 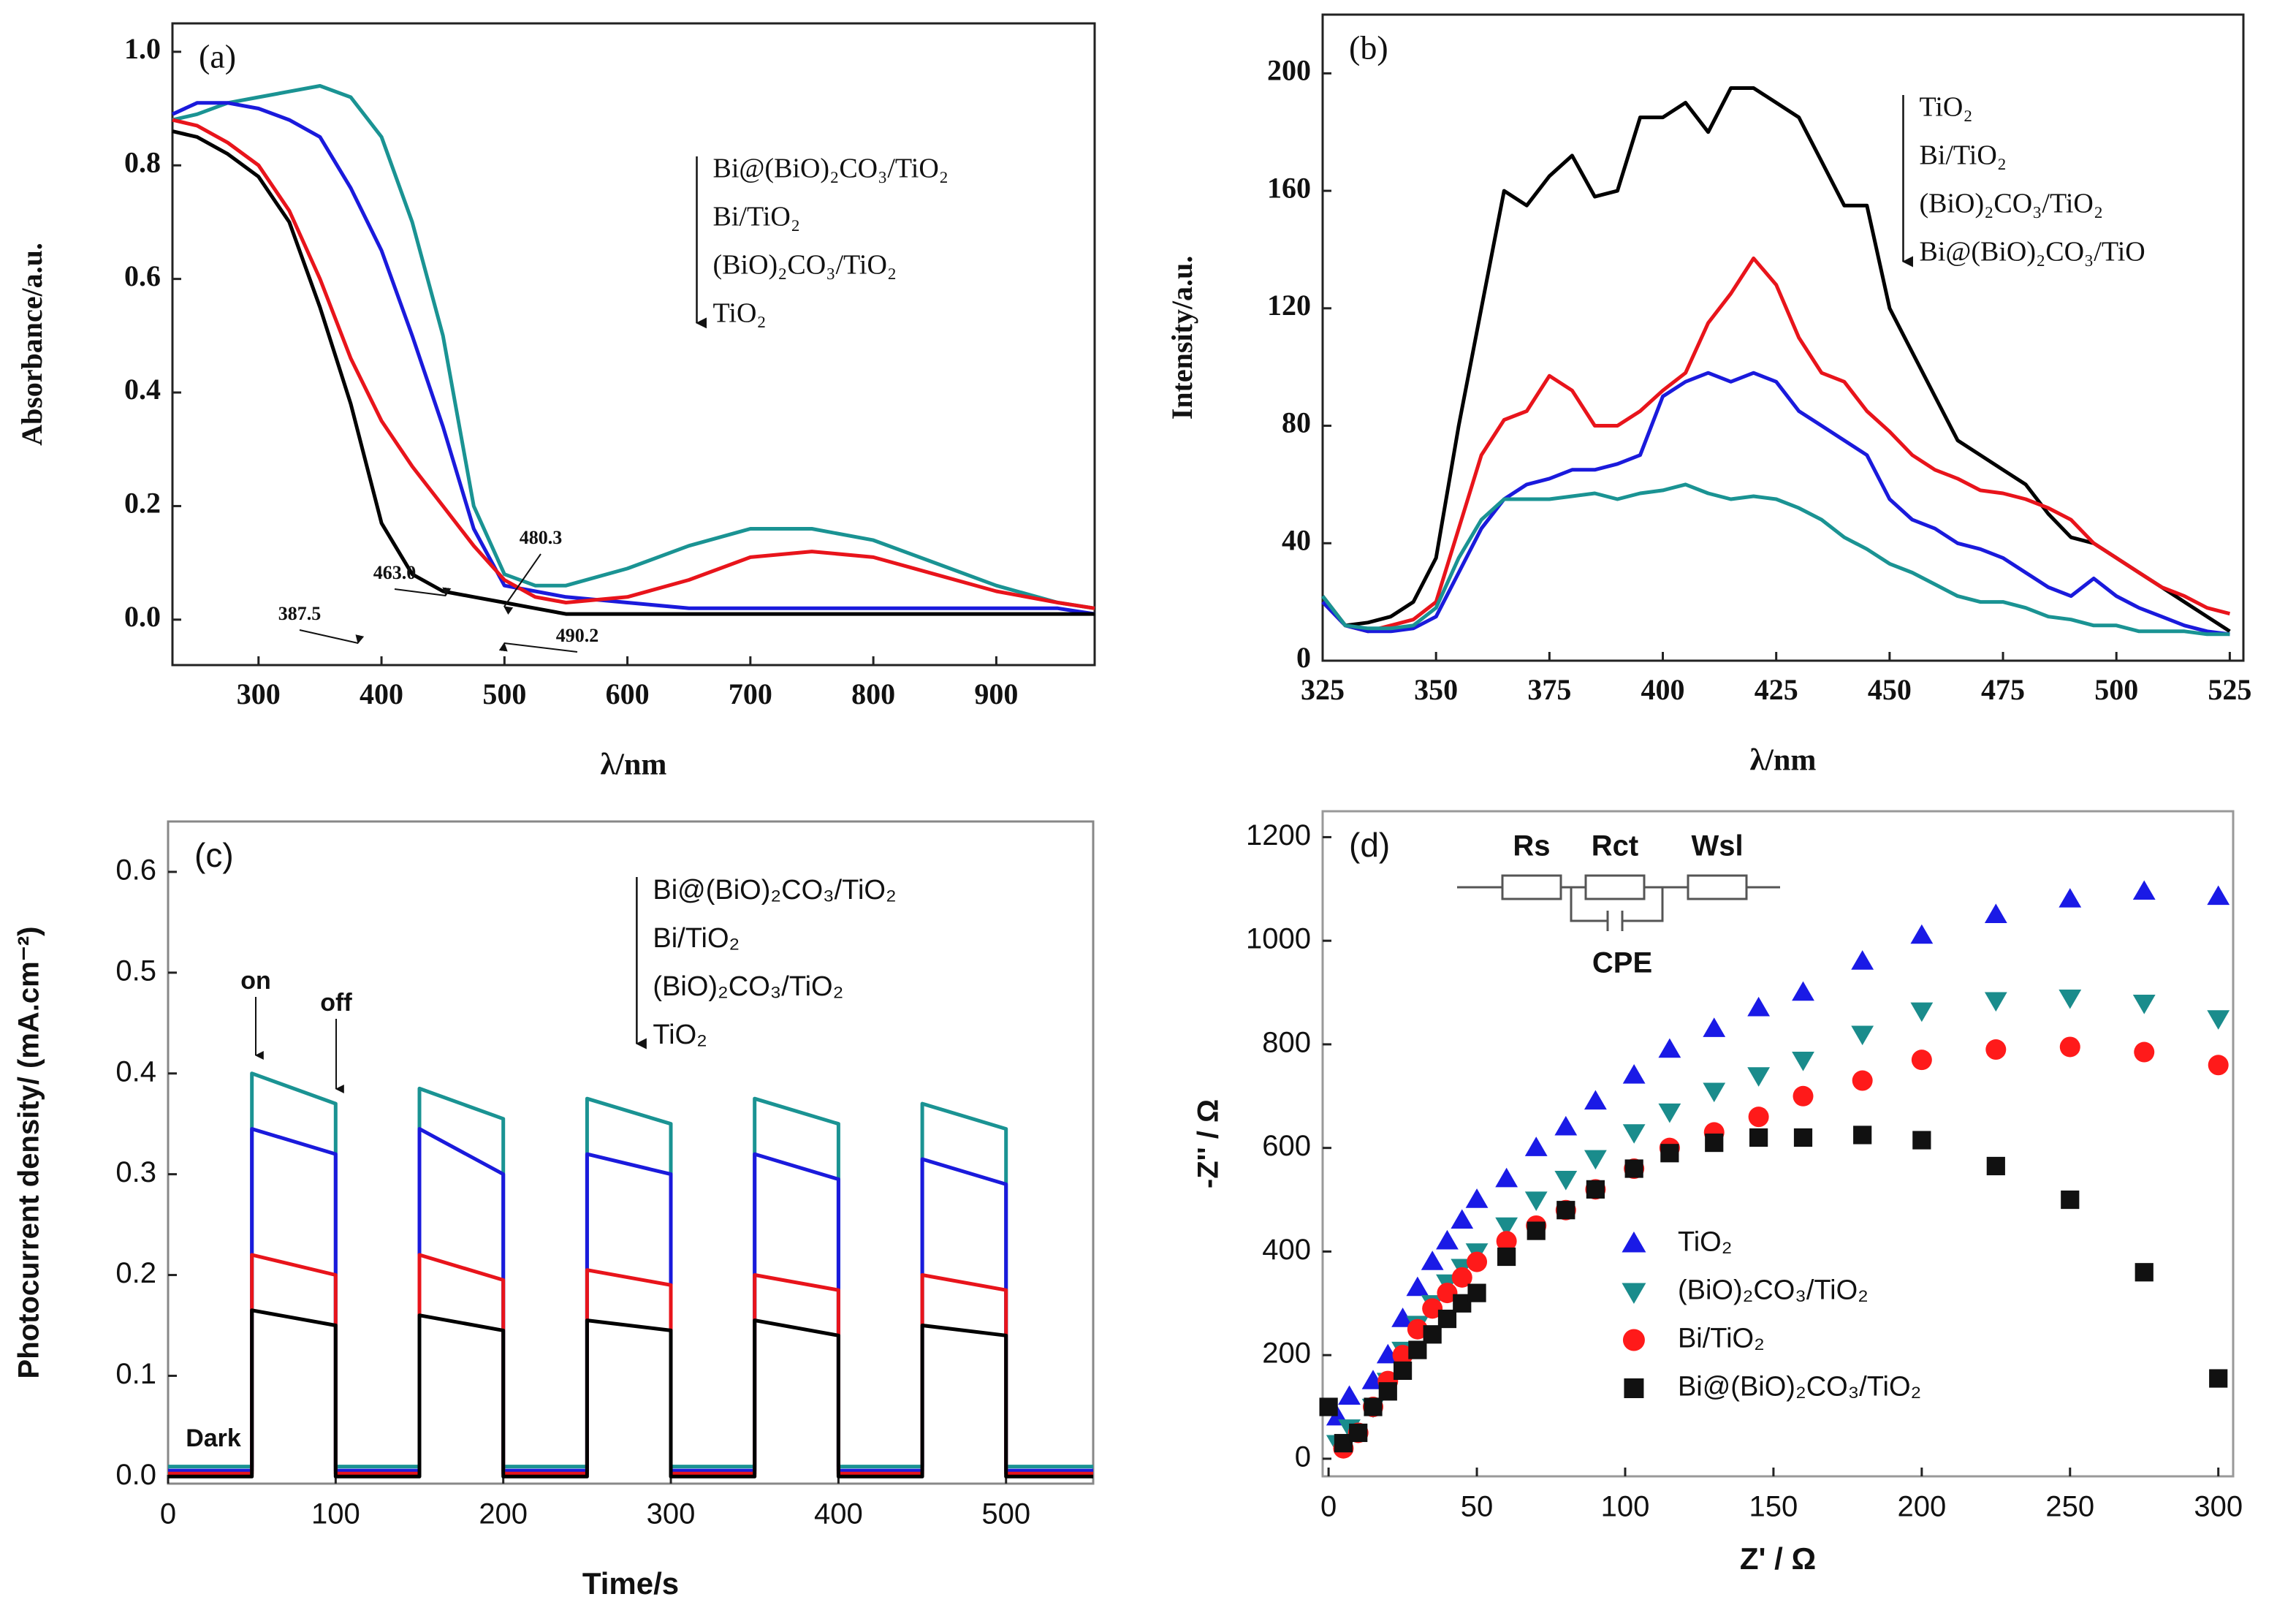 I want to click on y-tick-label: 0.5, so click(x=135, y=970).